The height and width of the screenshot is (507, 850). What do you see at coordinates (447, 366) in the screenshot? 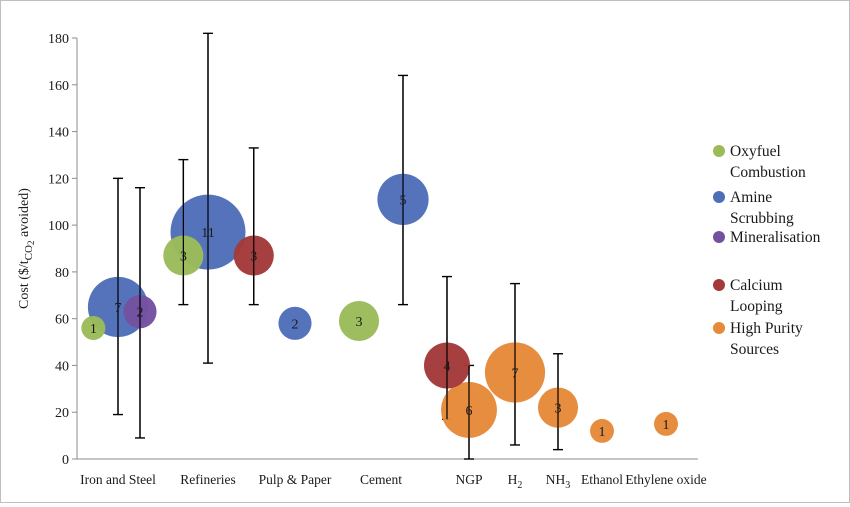
I see `bubble-count-label: 4` at bounding box center [447, 366].